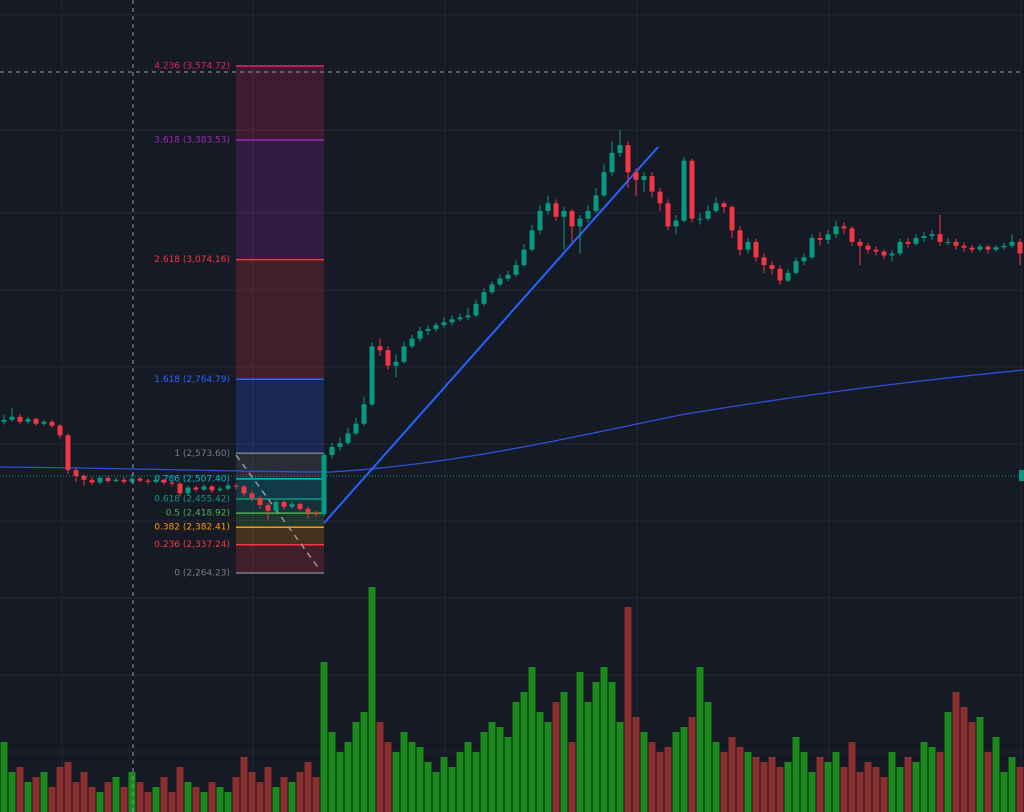 This screenshot has width=1024, height=812. What do you see at coordinates (192, 528) in the screenshot?
I see `fib-label: 0.382 (2,382.41)` at bounding box center [192, 528].